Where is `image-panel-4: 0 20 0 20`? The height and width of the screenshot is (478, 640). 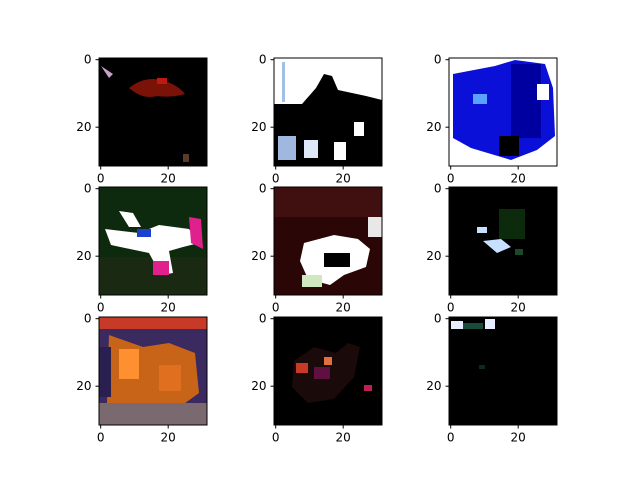
image-panel-4: 0 20 0 20 is located at coordinates (142, 248).